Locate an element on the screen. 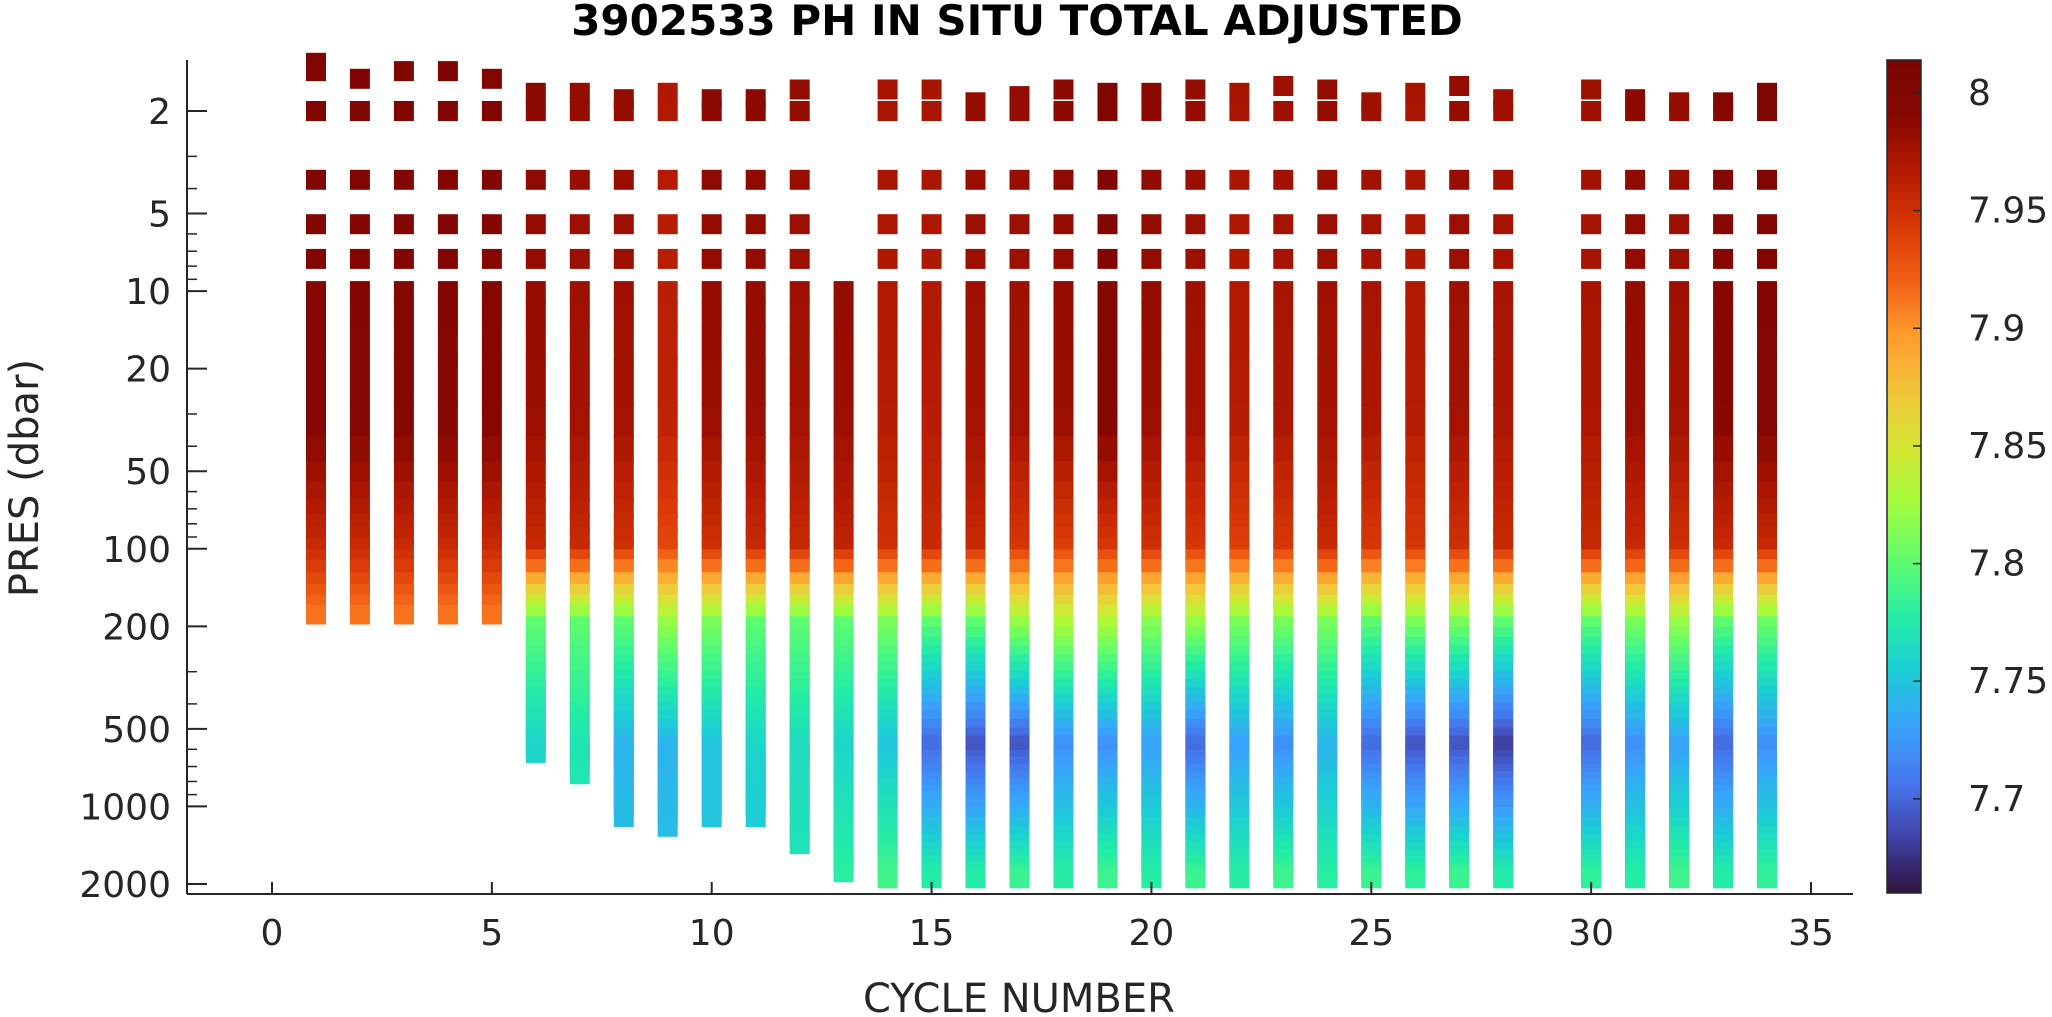 This screenshot has width=2052, height=1017. y-tick-label: 200 is located at coordinates (136, 627).